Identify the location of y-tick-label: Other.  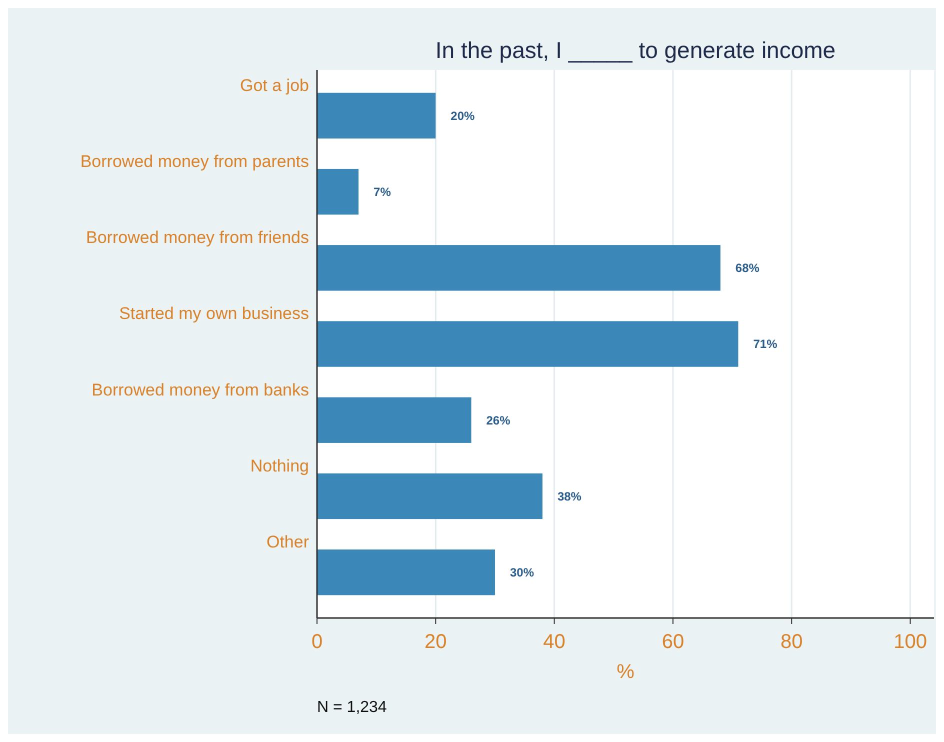
(288, 542).